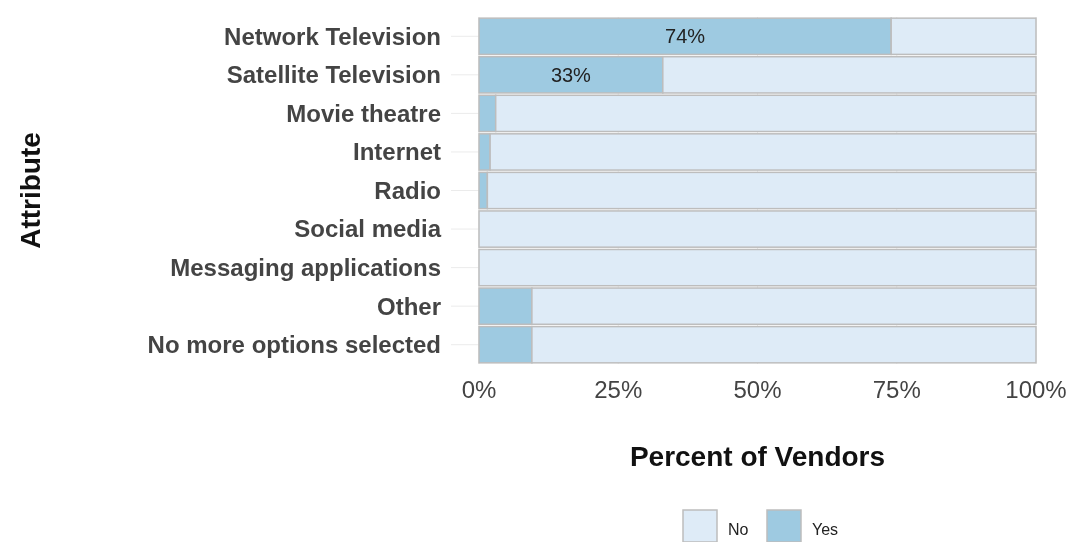  What do you see at coordinates (479, 389) in the screenshot?
I see `x-tick-label: 0%` at bounding box center [479, 389].